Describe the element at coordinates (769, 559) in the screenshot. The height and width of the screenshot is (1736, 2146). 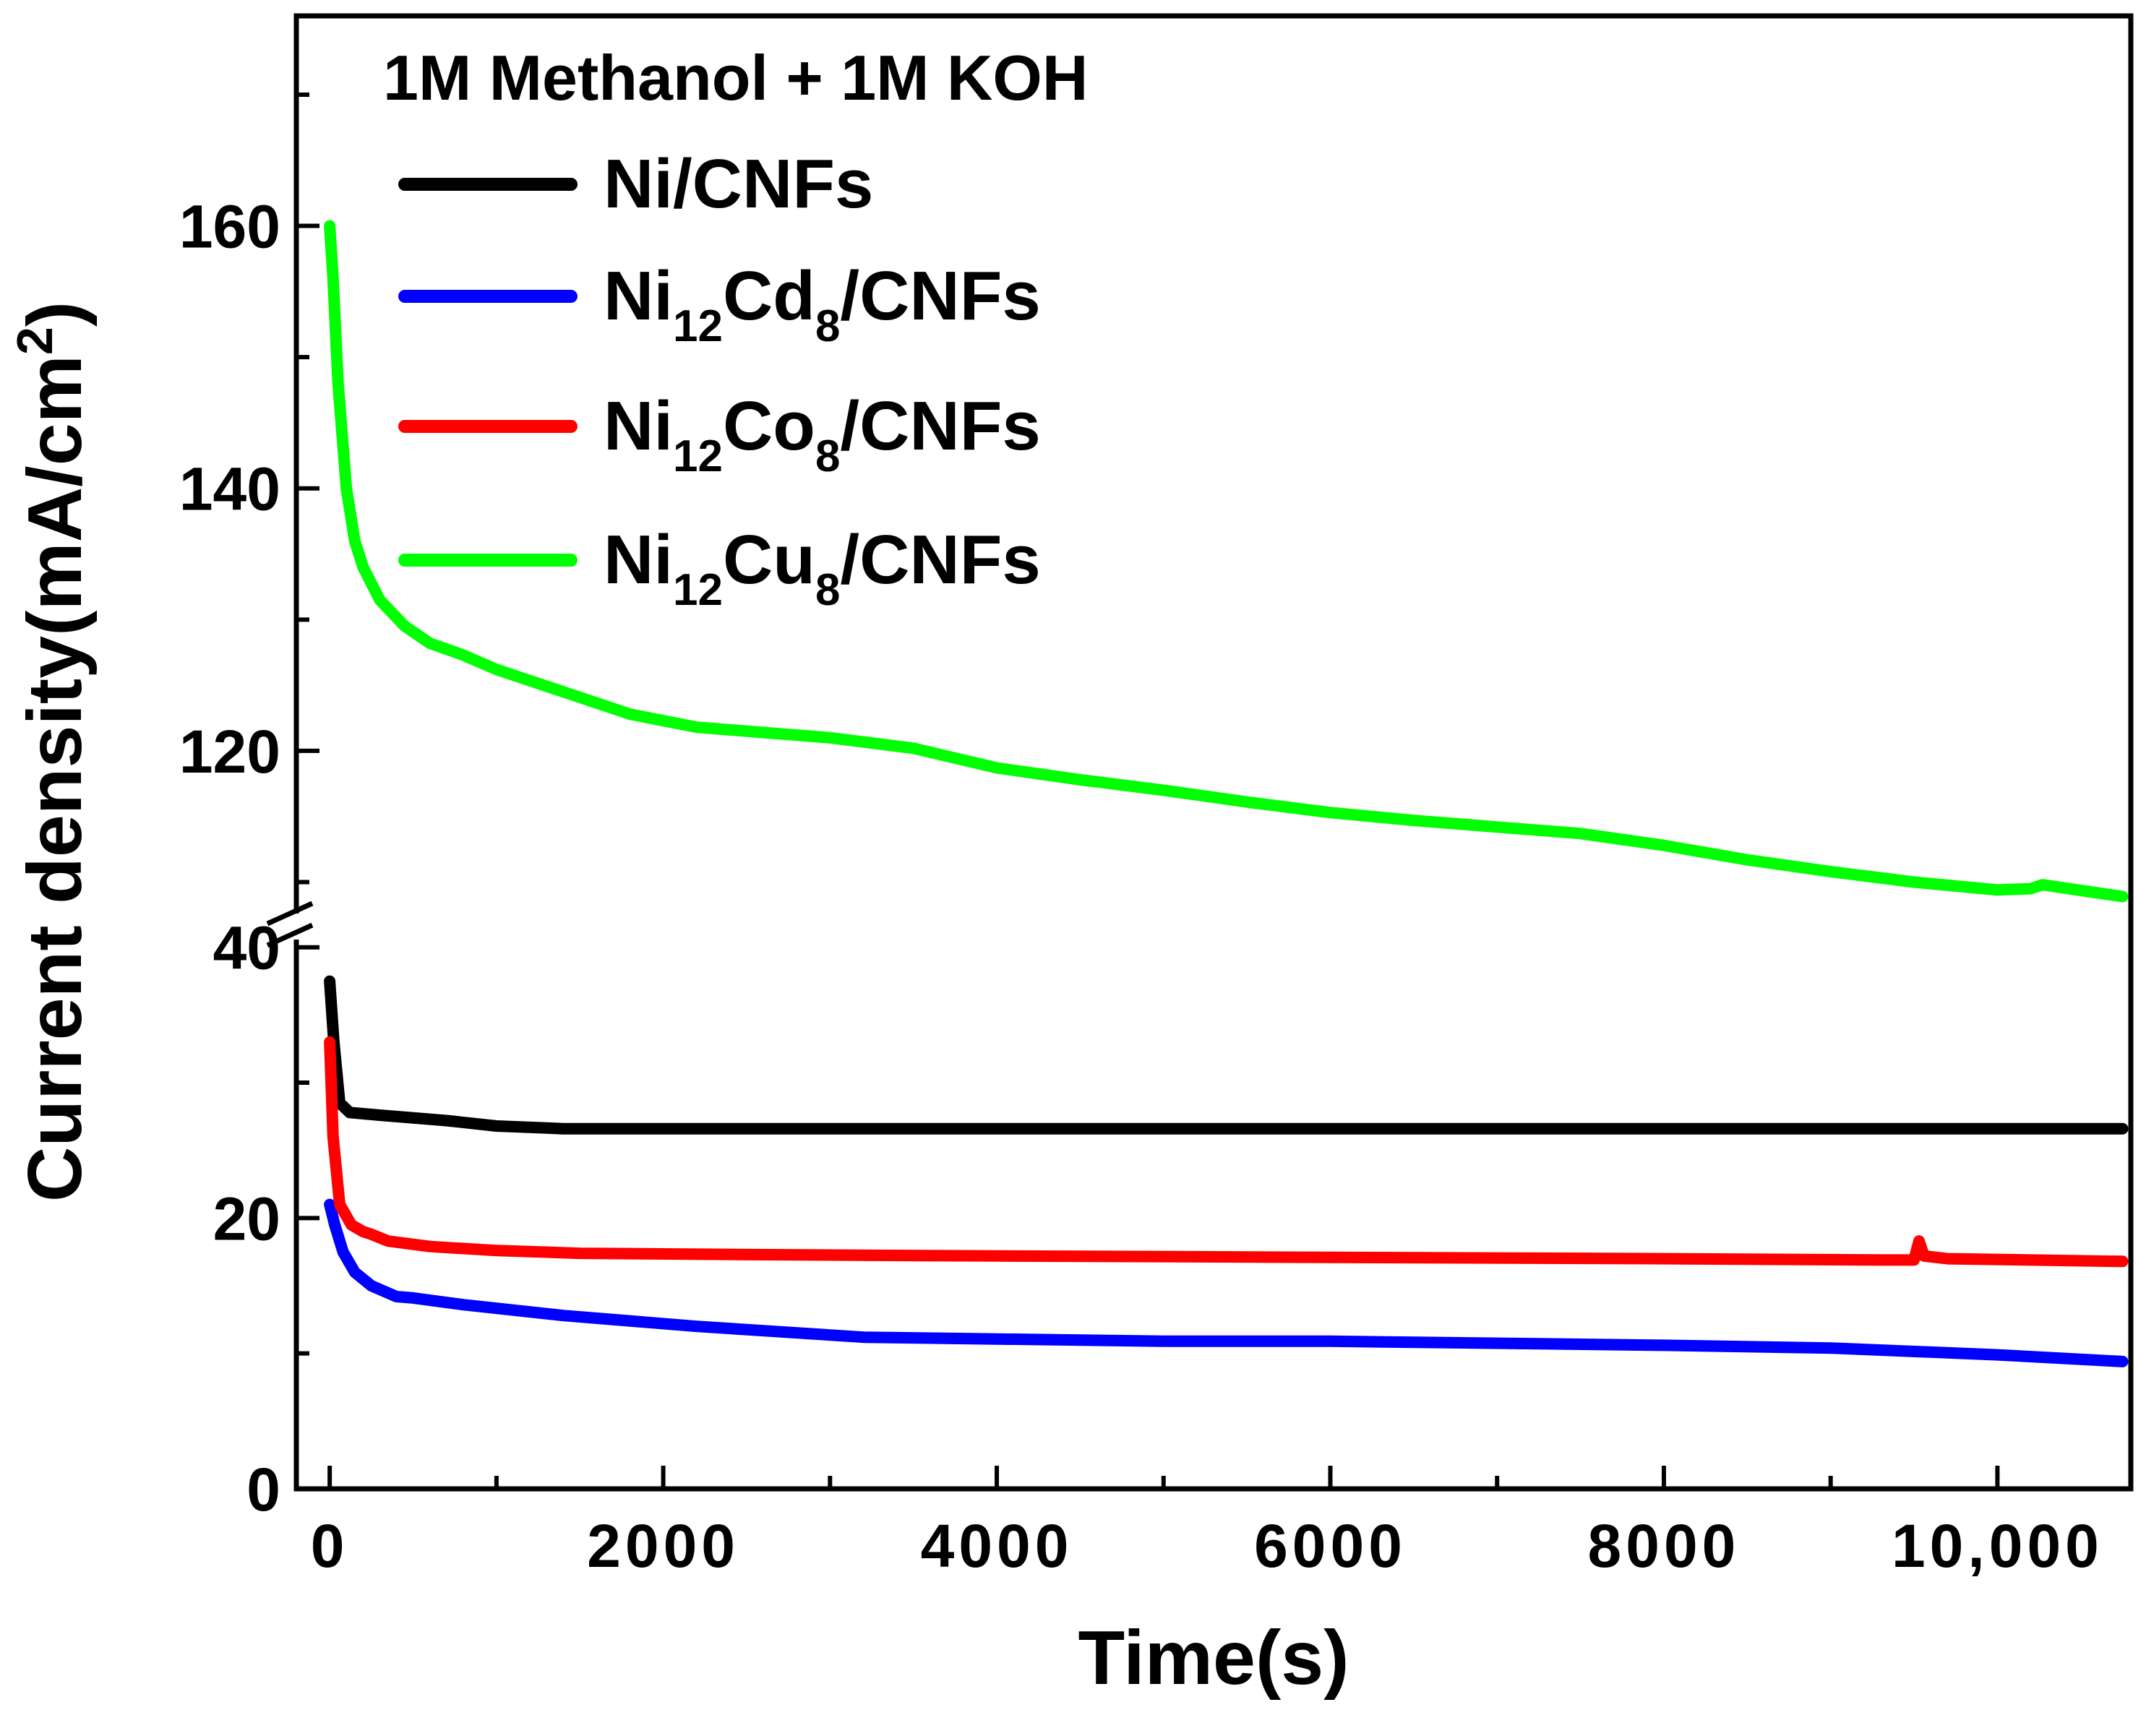
I see `legend-label-text: Cu` at that location.